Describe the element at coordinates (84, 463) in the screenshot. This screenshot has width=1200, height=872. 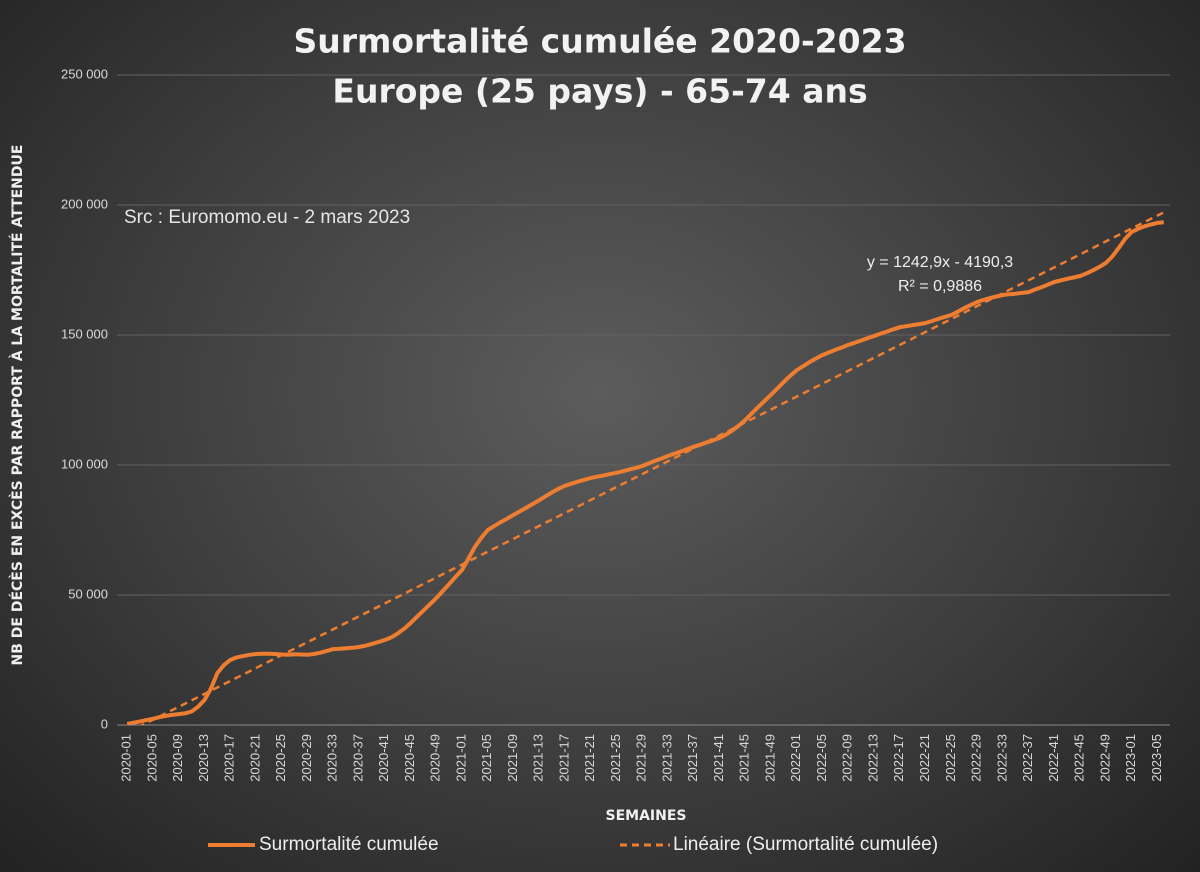
I see `y-tick-label: 100 000` at that location.